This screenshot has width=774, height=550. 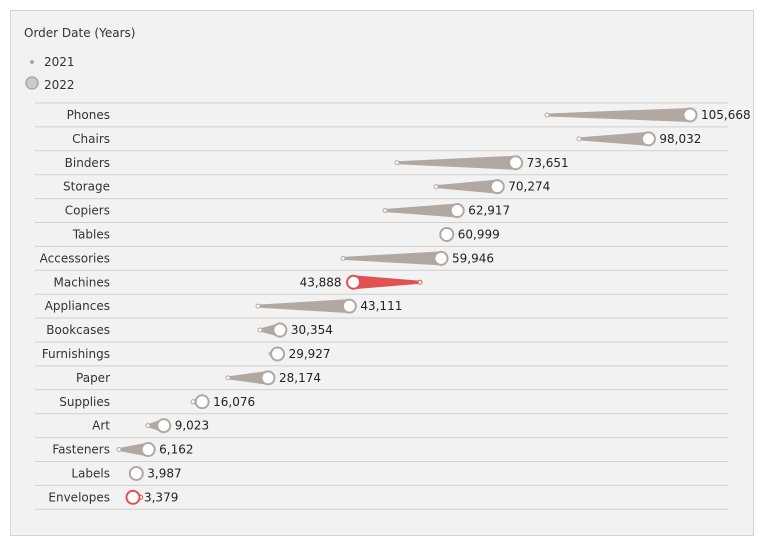 I want to click on value-label: 43,888, so click(x=321, y=282).